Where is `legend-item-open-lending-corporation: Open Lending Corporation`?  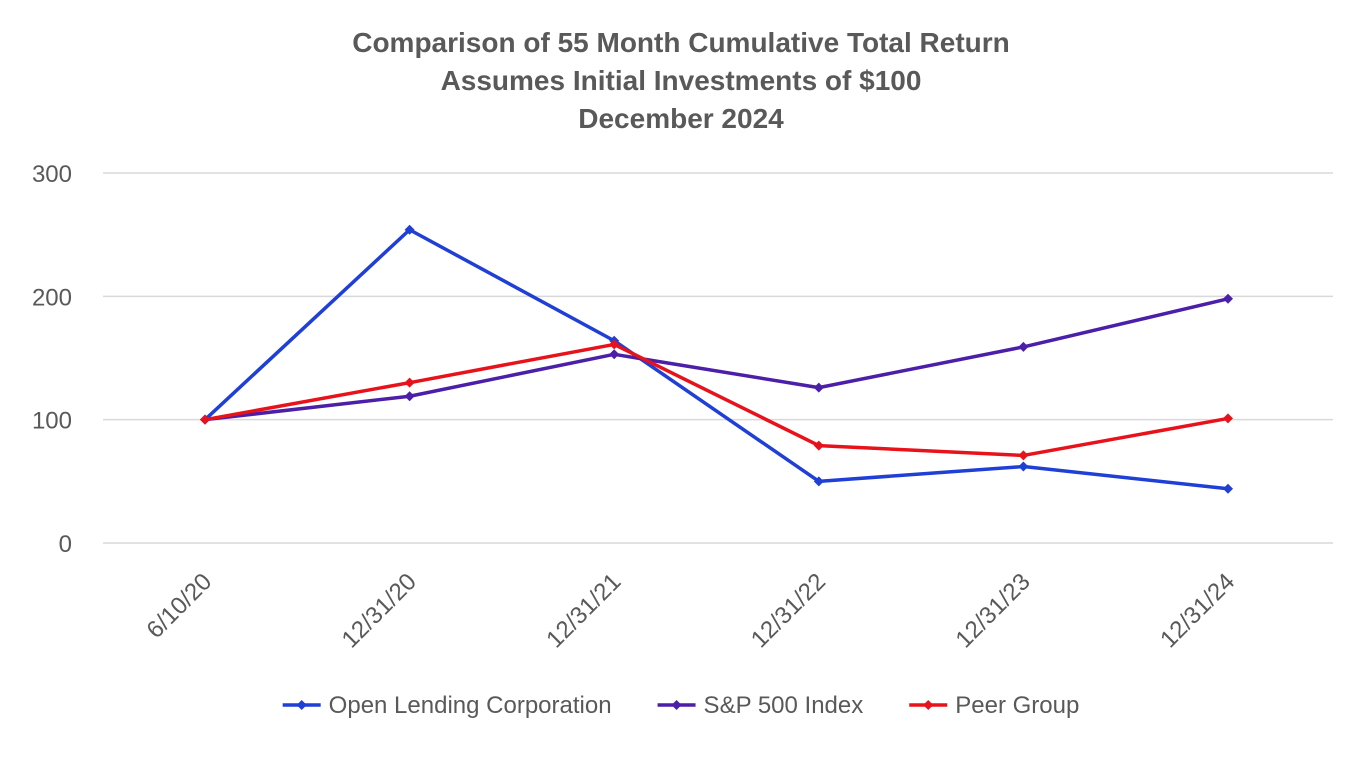
legend-item-open-lending-corporation: Open Lending Corporation is located at coordinates (447, 705).